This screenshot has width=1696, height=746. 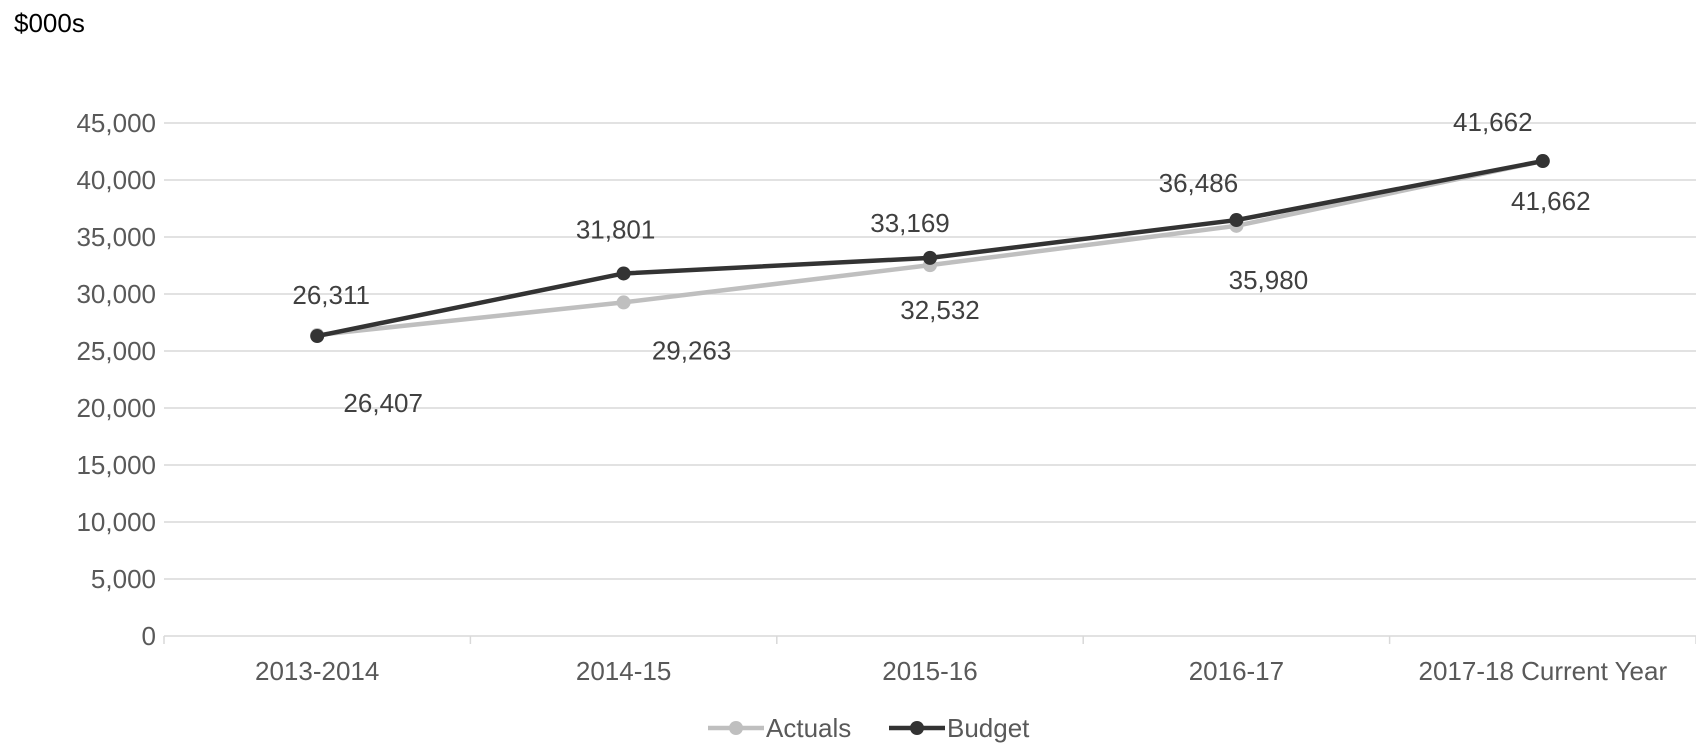 What do you see at coordinates (808, 728) in the screenshot?
I see `legend-label-actuals: Actuals` at bounding box center [808, 728].